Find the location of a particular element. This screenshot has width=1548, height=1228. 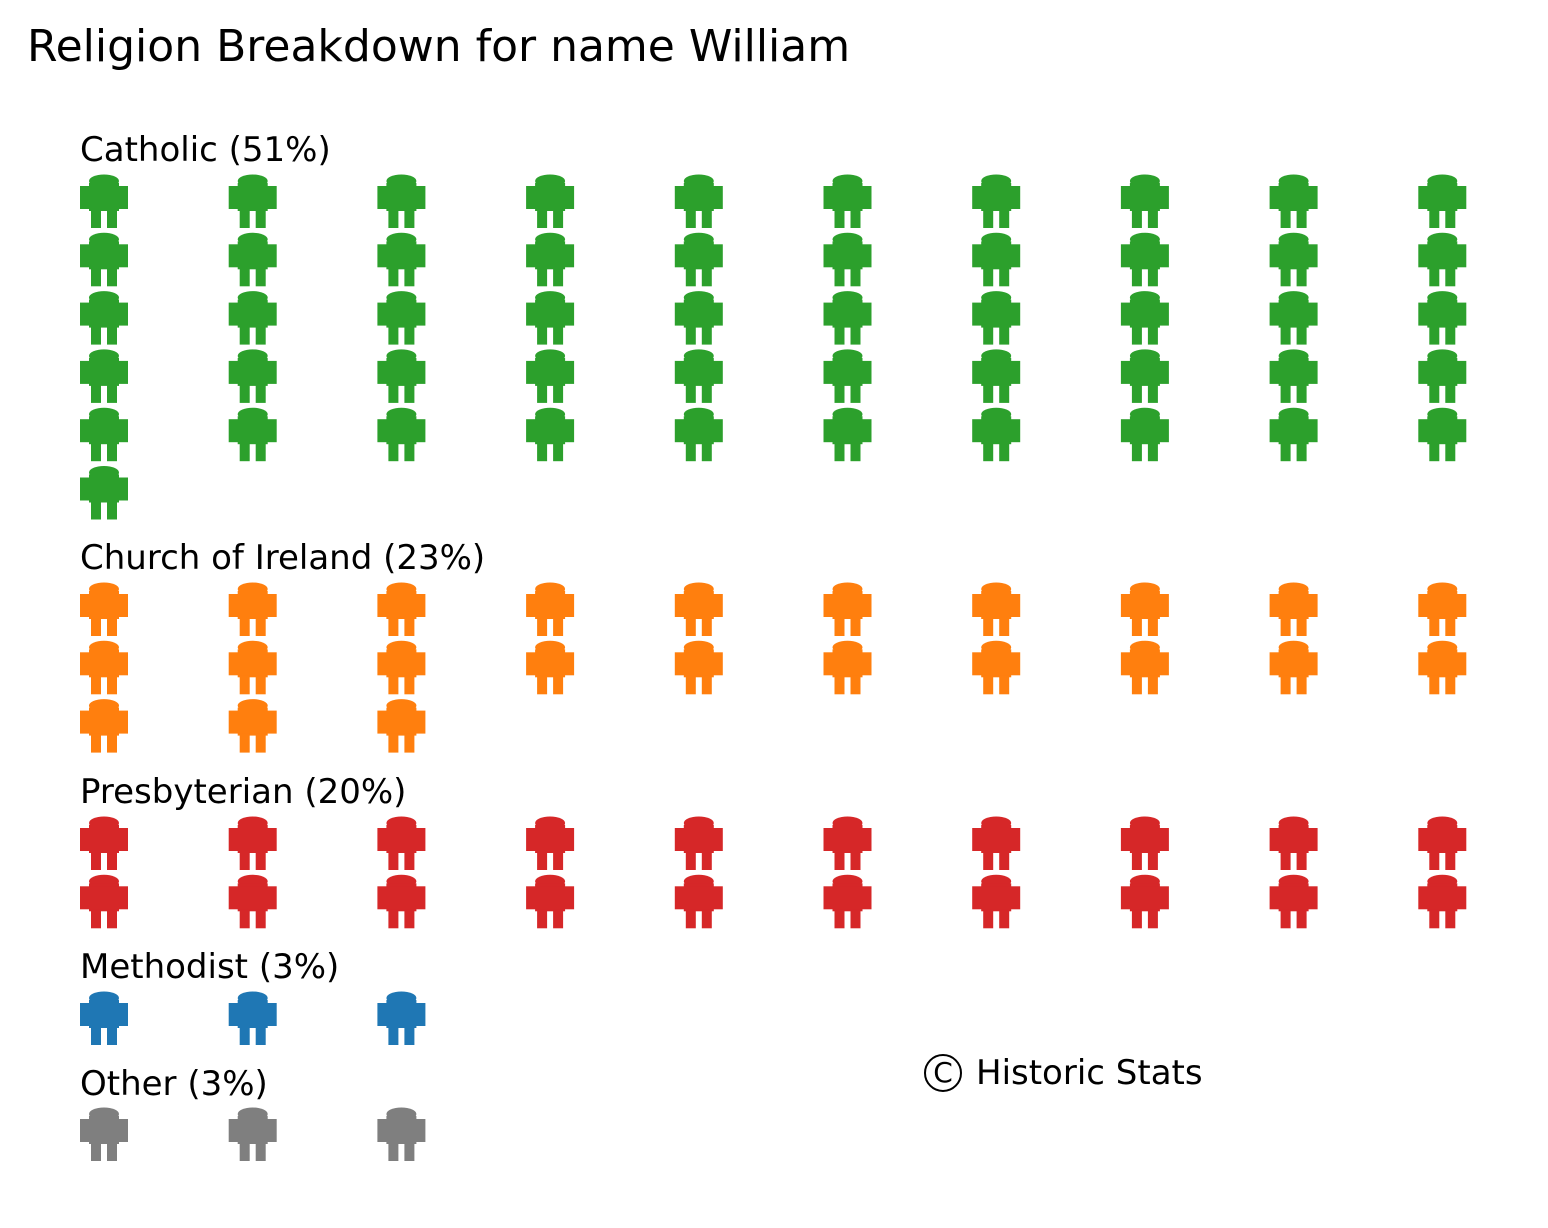

chart-title: Religion Breakdown for name William is located at coordinates (439, 46).